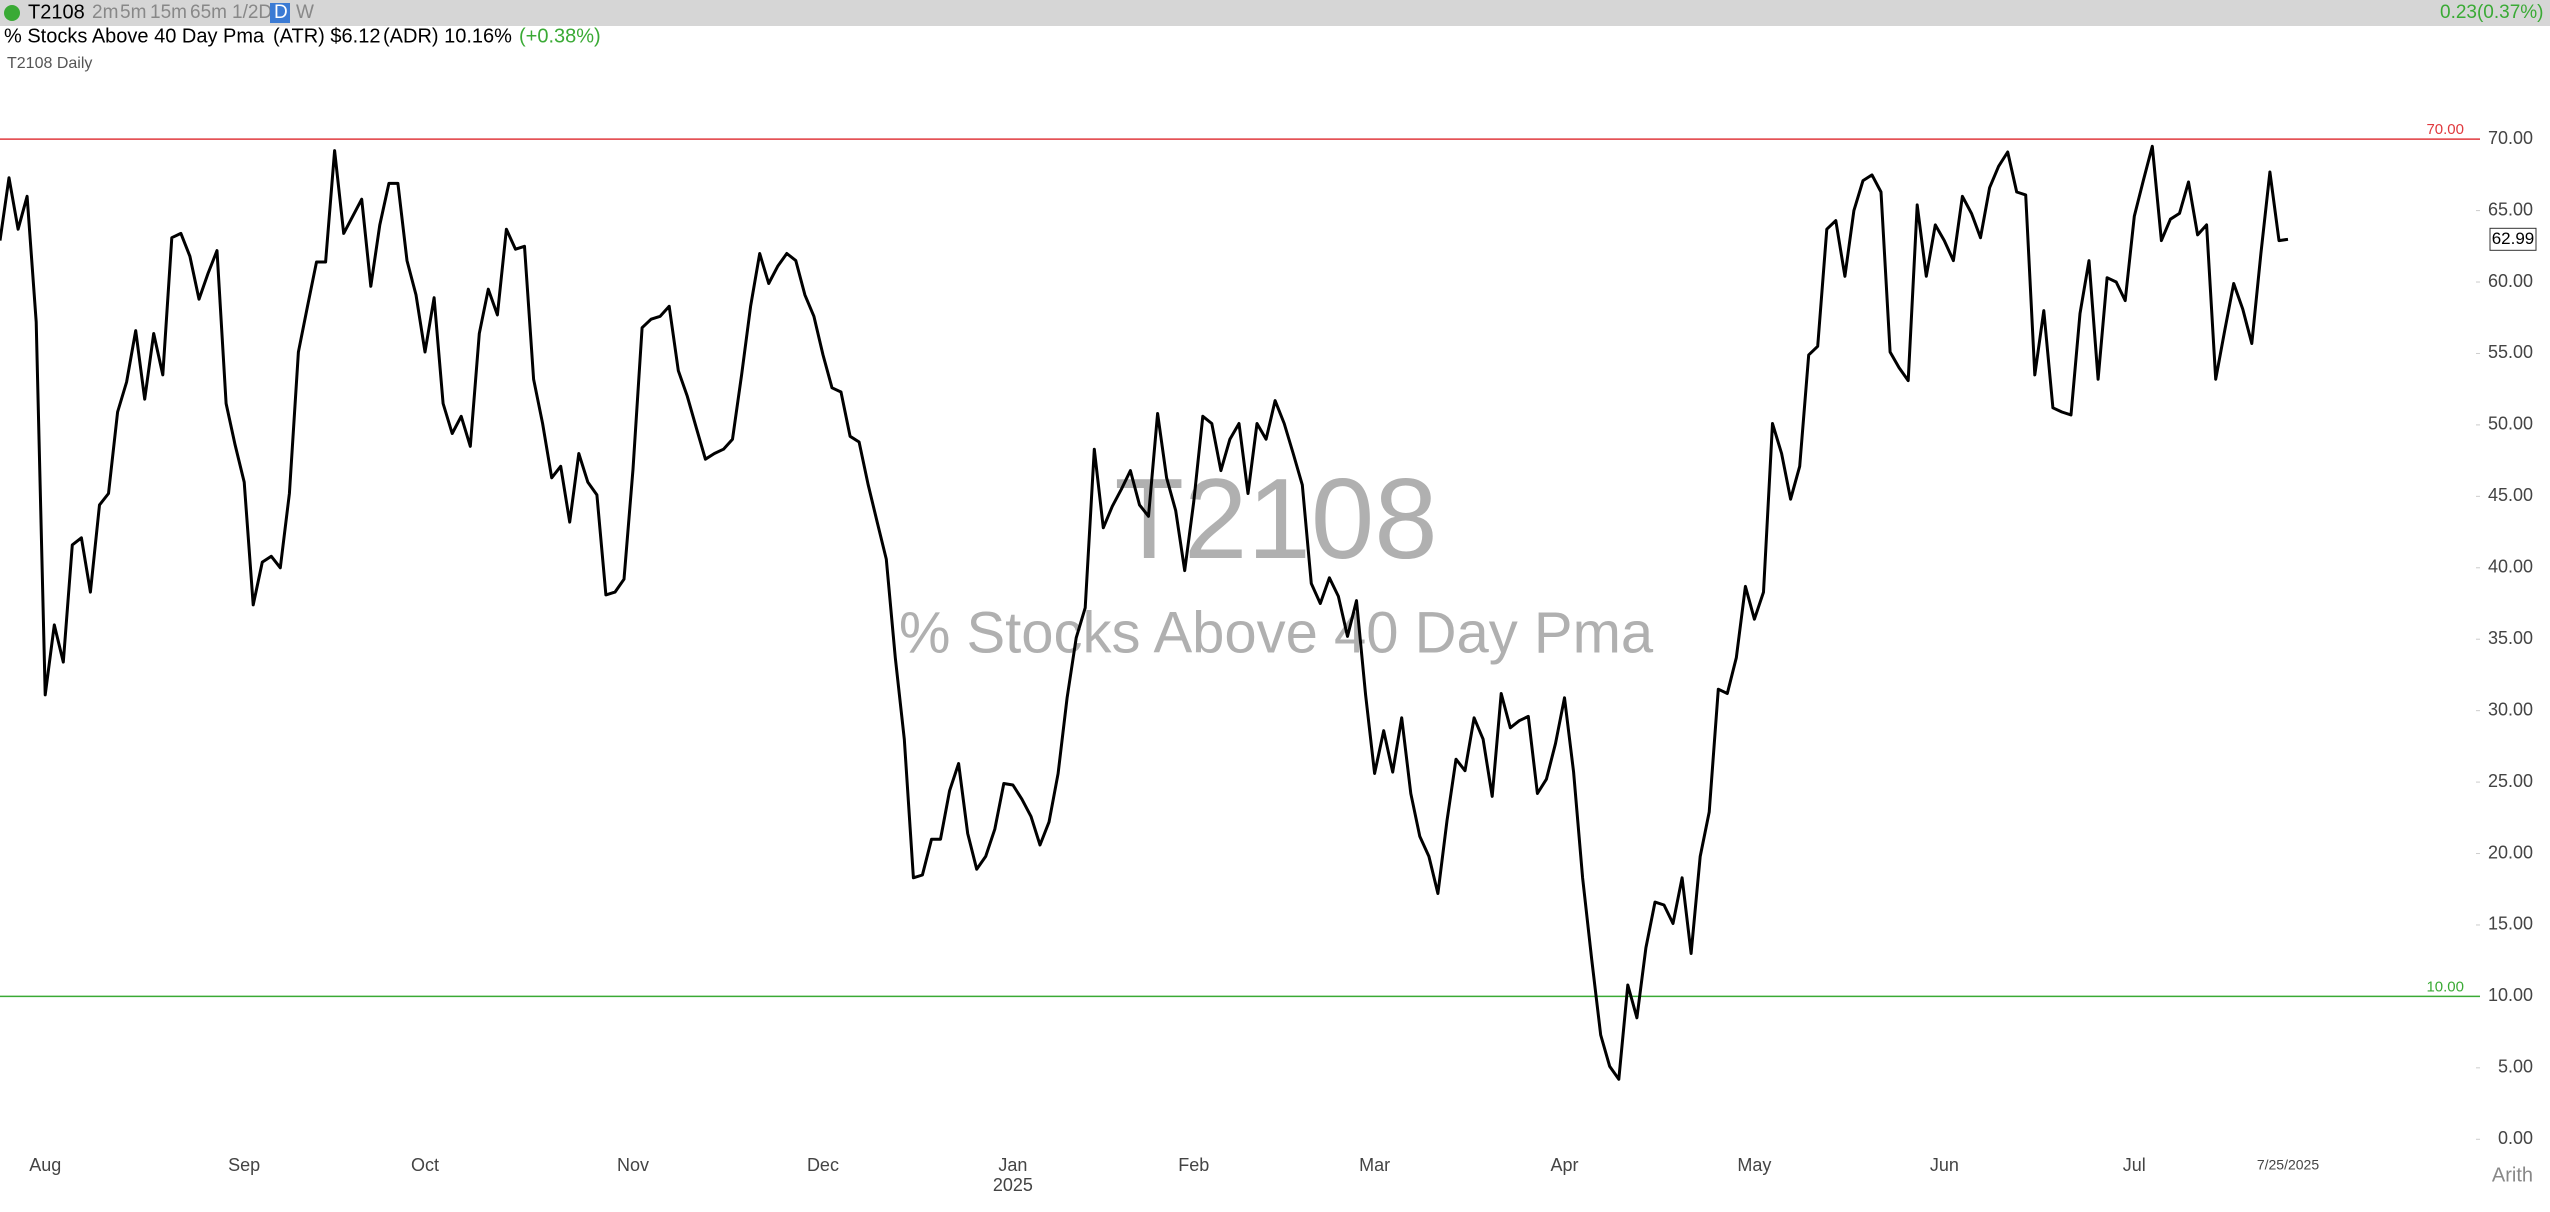 The image size is (2550, 1212). I want to click on y-tick-label: 70.00, so click(2510, 138).